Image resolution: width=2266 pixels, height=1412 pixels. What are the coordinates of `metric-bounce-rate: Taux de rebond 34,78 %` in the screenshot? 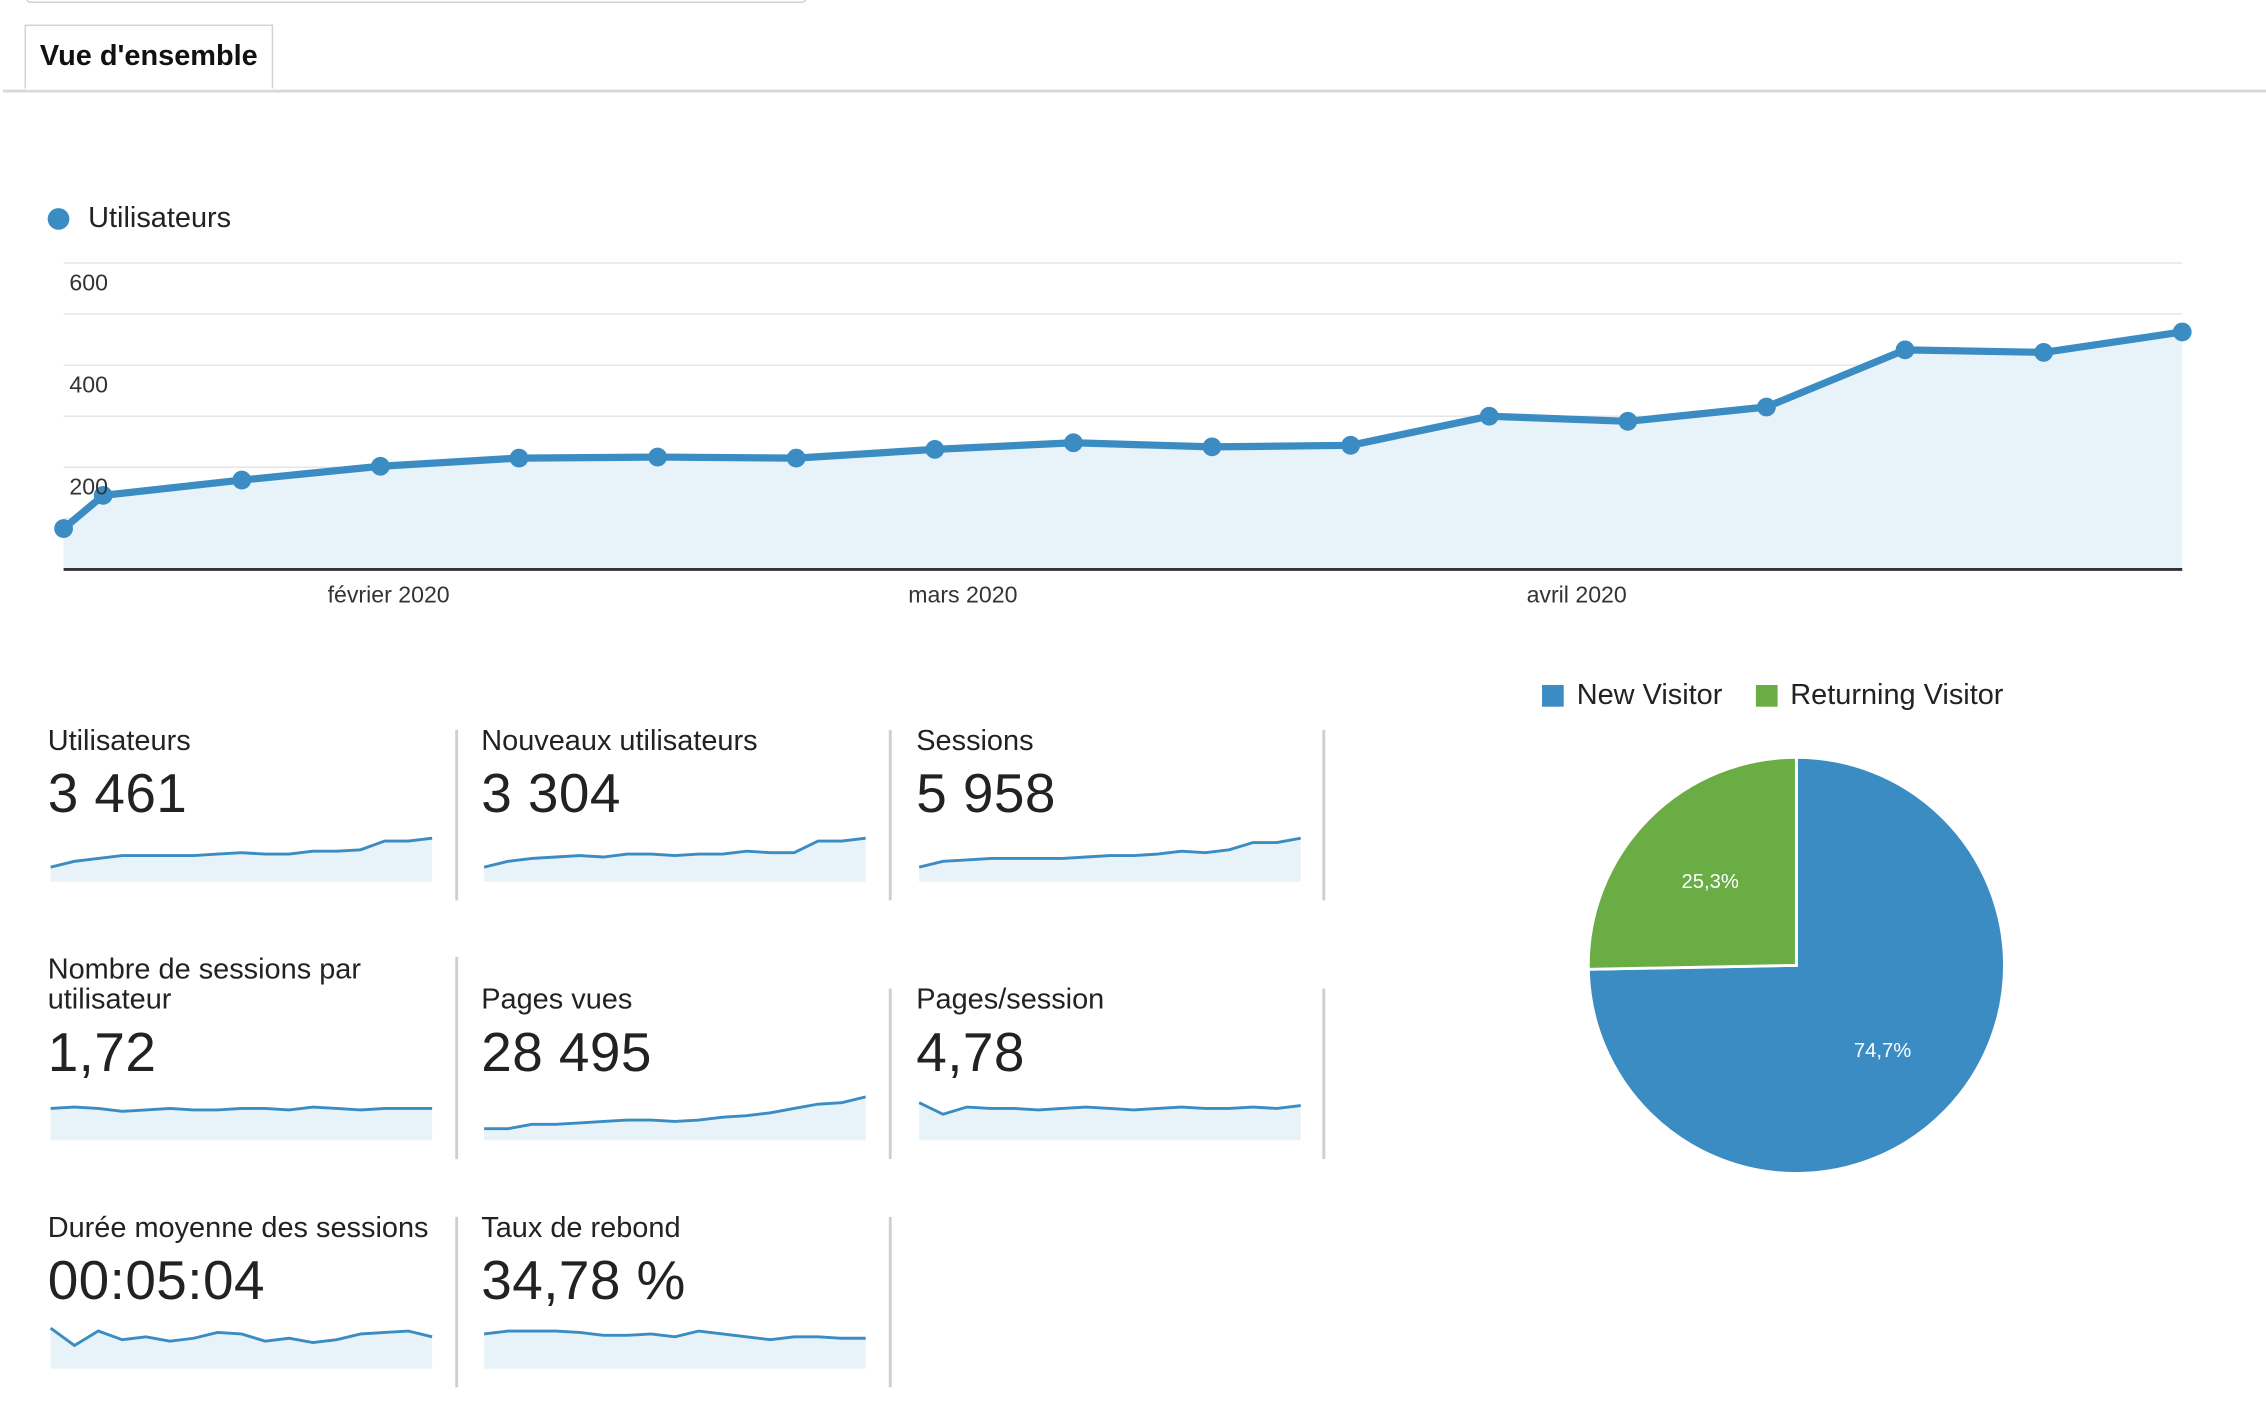 It's located at (676, 1292).